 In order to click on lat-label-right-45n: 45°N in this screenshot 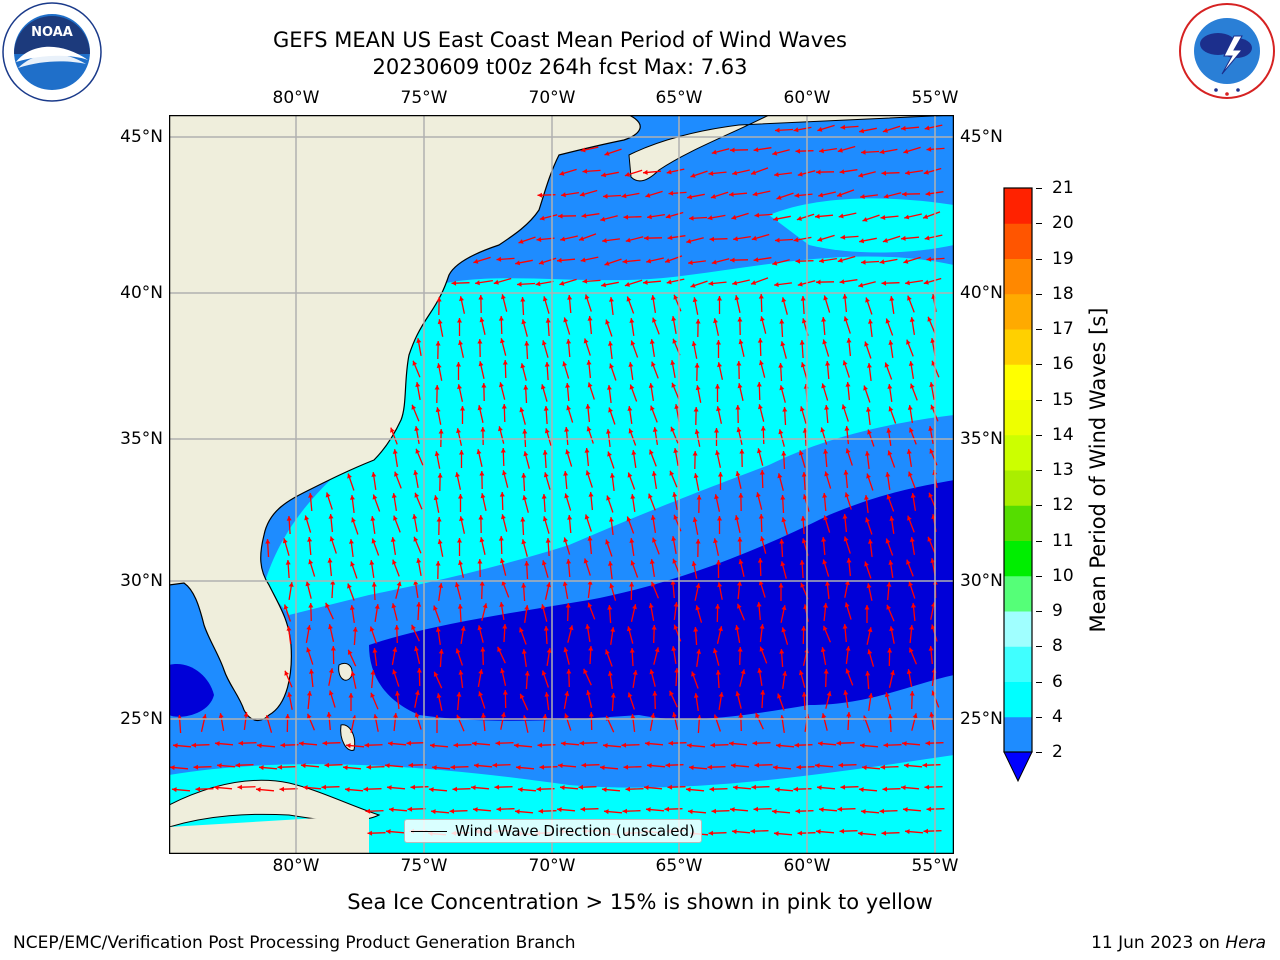, I will do `click(981, 137)`.